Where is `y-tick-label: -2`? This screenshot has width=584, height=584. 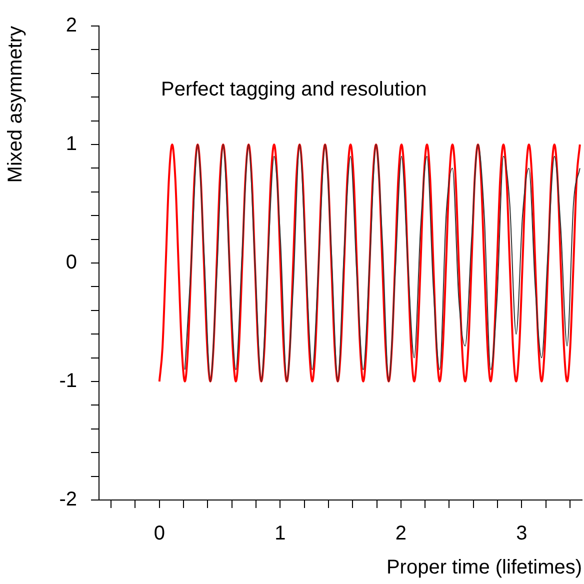
y-tick-label: -2 is located at coordinates (68, 499).